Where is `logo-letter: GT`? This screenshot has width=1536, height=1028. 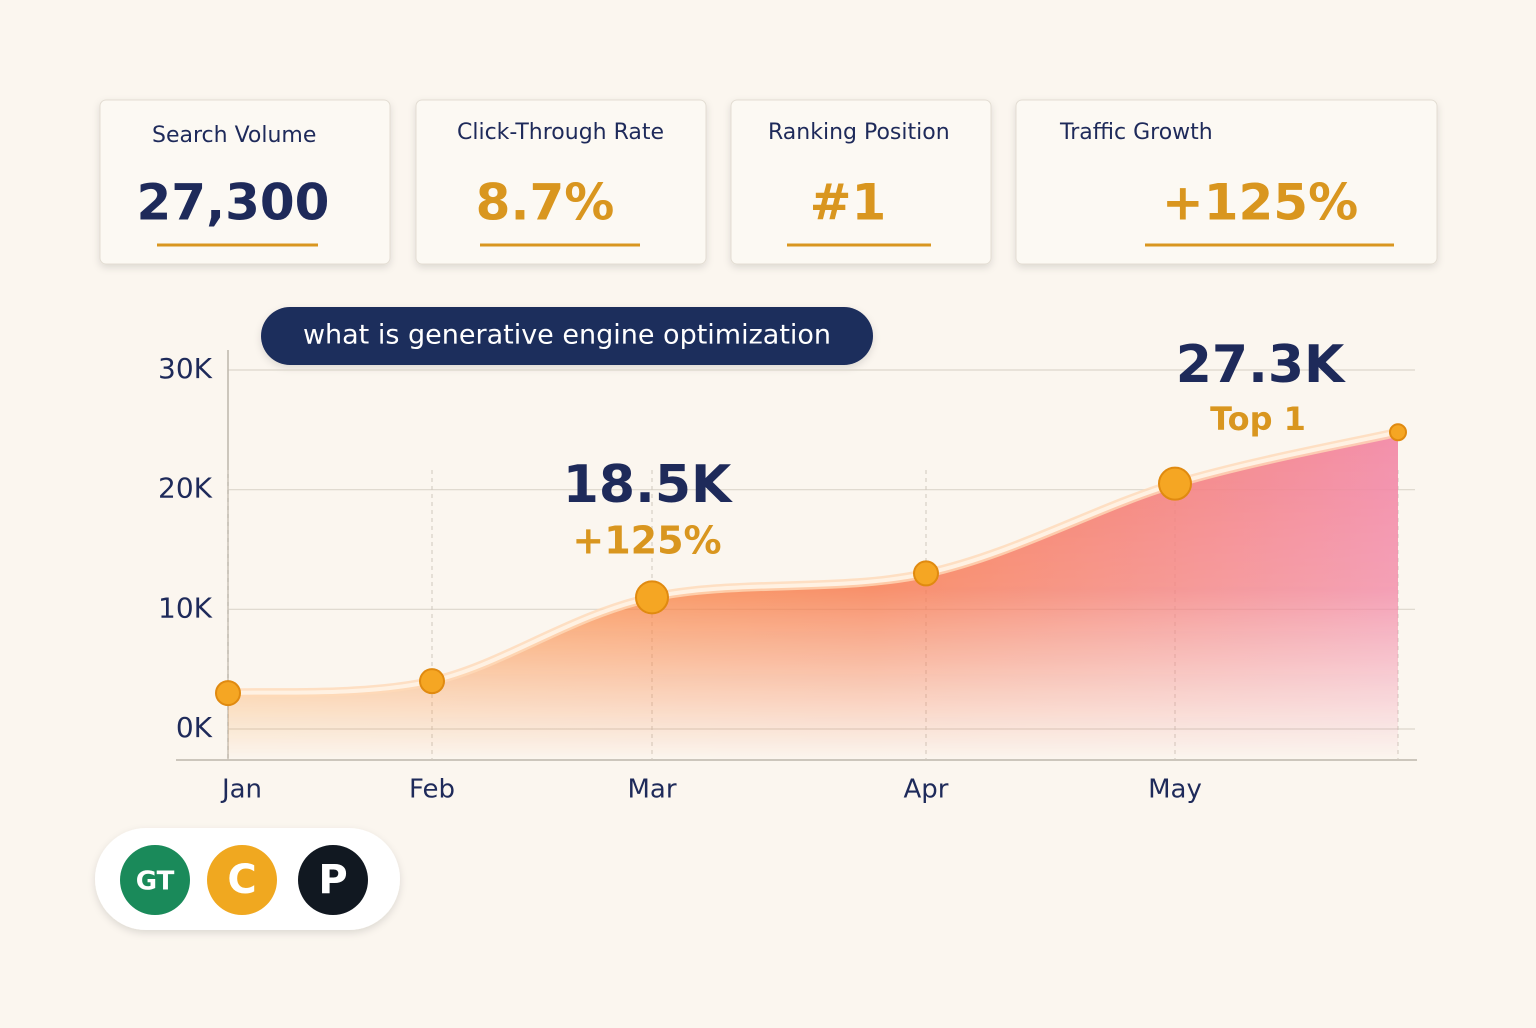
logo-letter: GT is located at coordinates (155, 882).